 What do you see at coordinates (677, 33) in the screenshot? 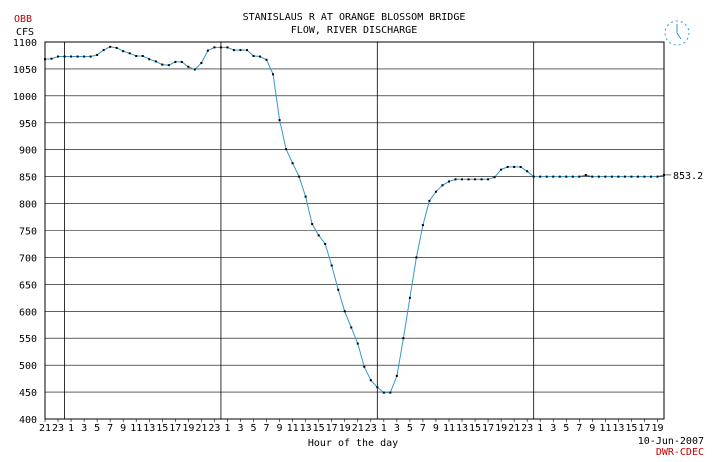
I see `clock-icon` at bounding box center [677, 33].